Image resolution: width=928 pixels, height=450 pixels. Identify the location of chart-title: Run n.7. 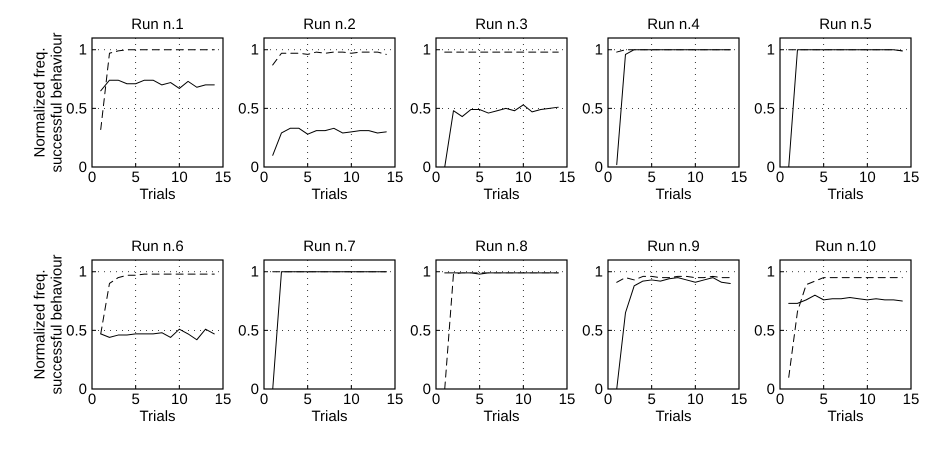
(329, 246).